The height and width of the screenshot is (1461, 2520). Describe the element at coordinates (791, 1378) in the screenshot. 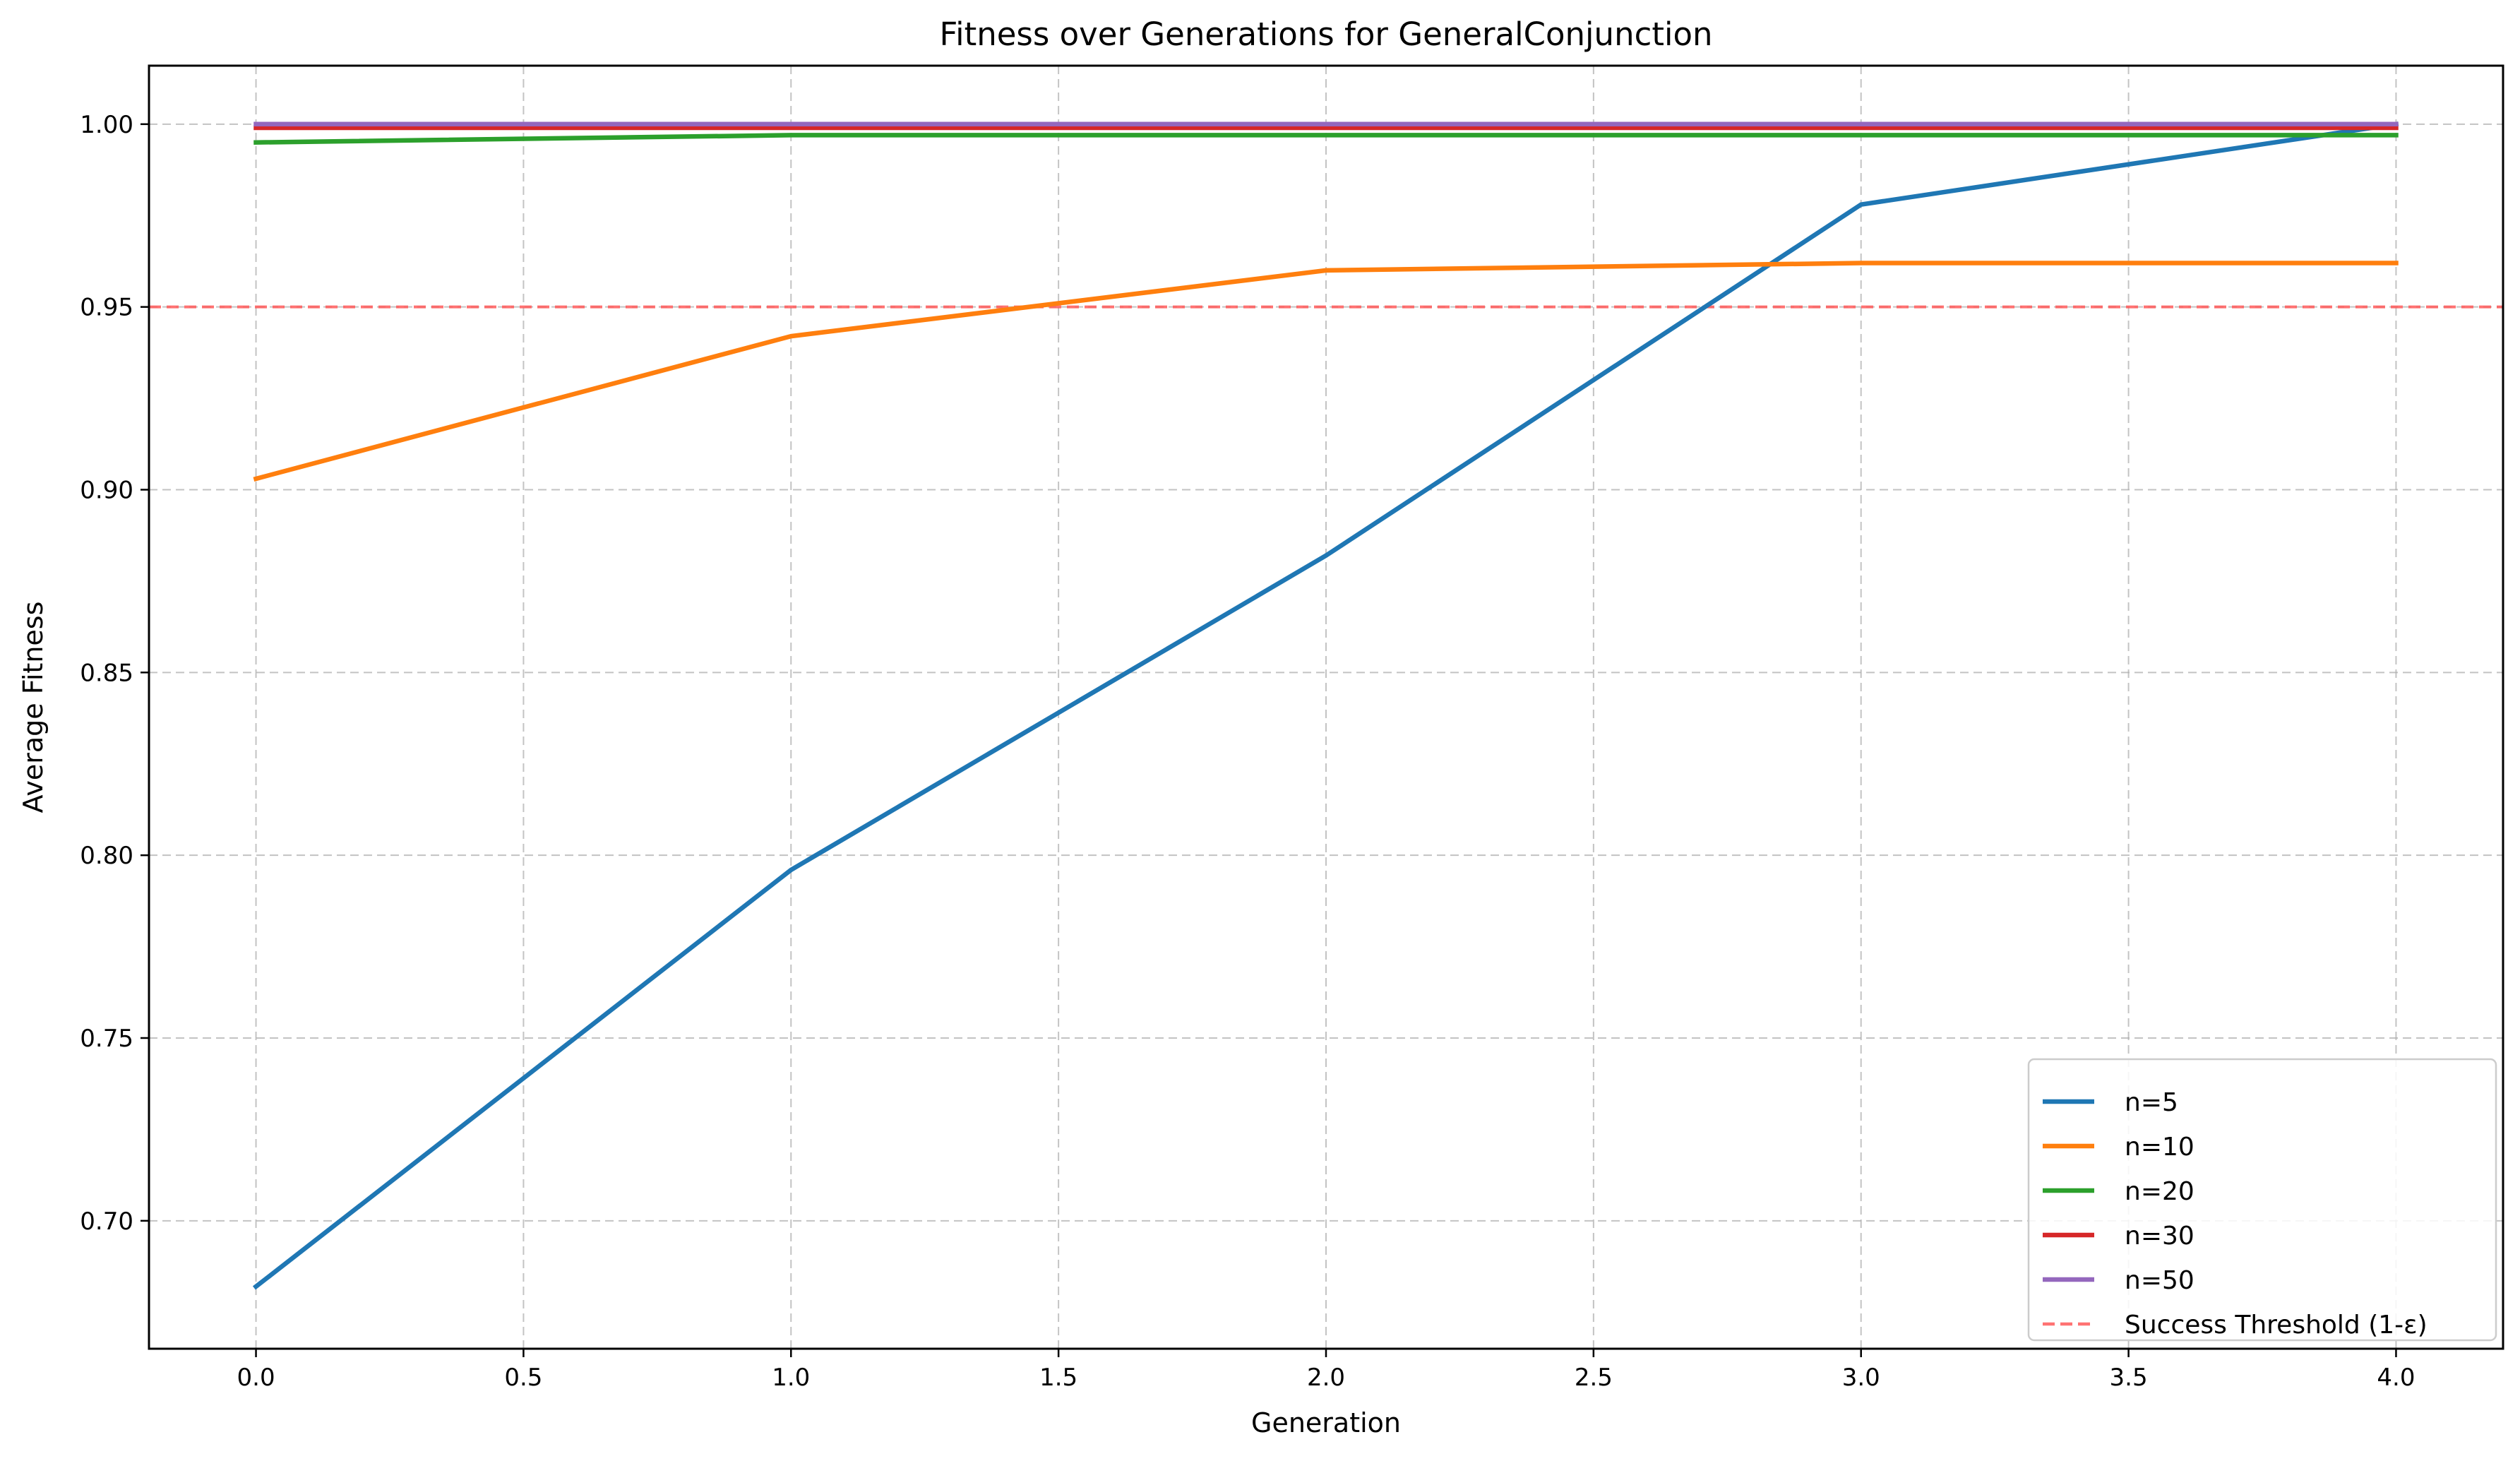

I see `x-tick-label: 1.0` at that location.